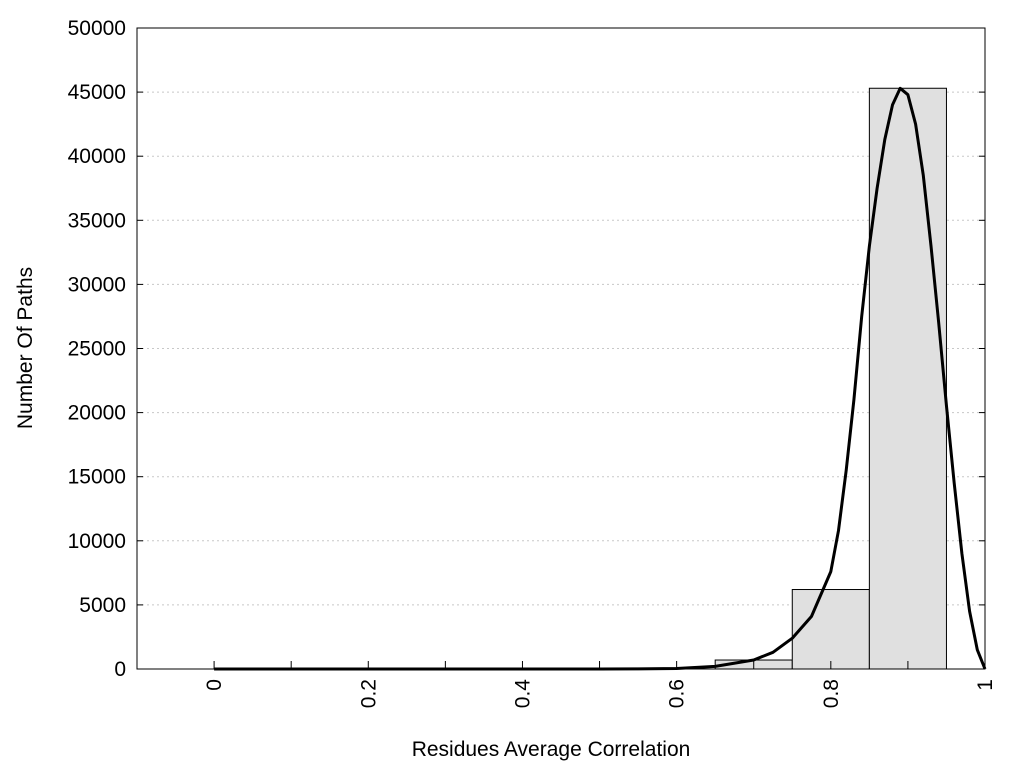  What do you see at coordinates (97, 28) in the screenshot?
I see `y-tick-label: 50000` at bounding box center [97, 28].